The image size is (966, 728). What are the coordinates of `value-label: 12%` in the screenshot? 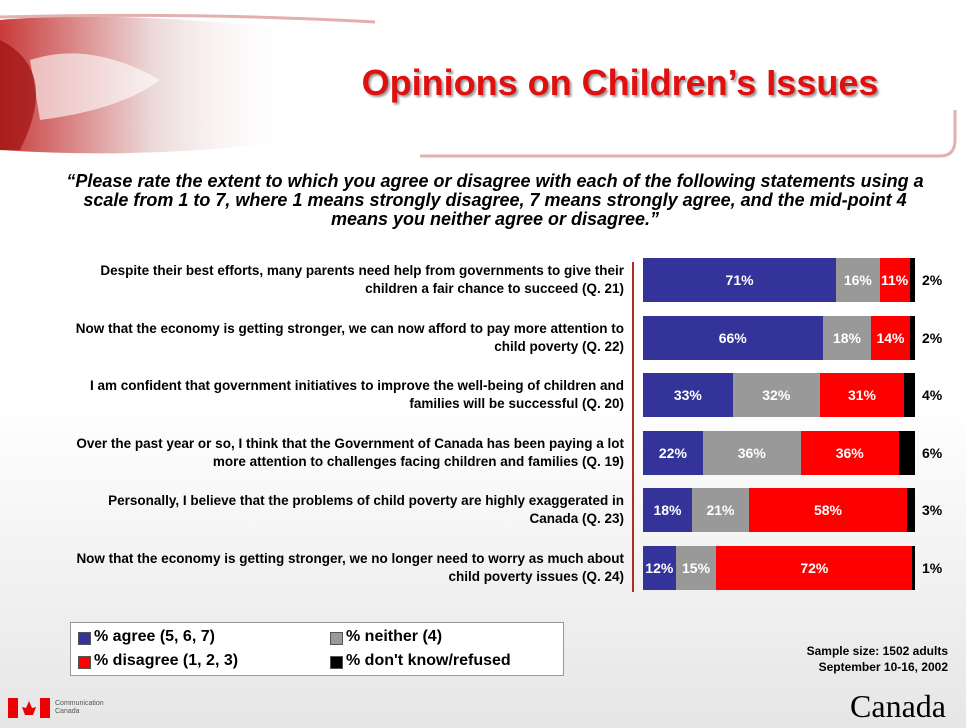 It's located at (659, 567).